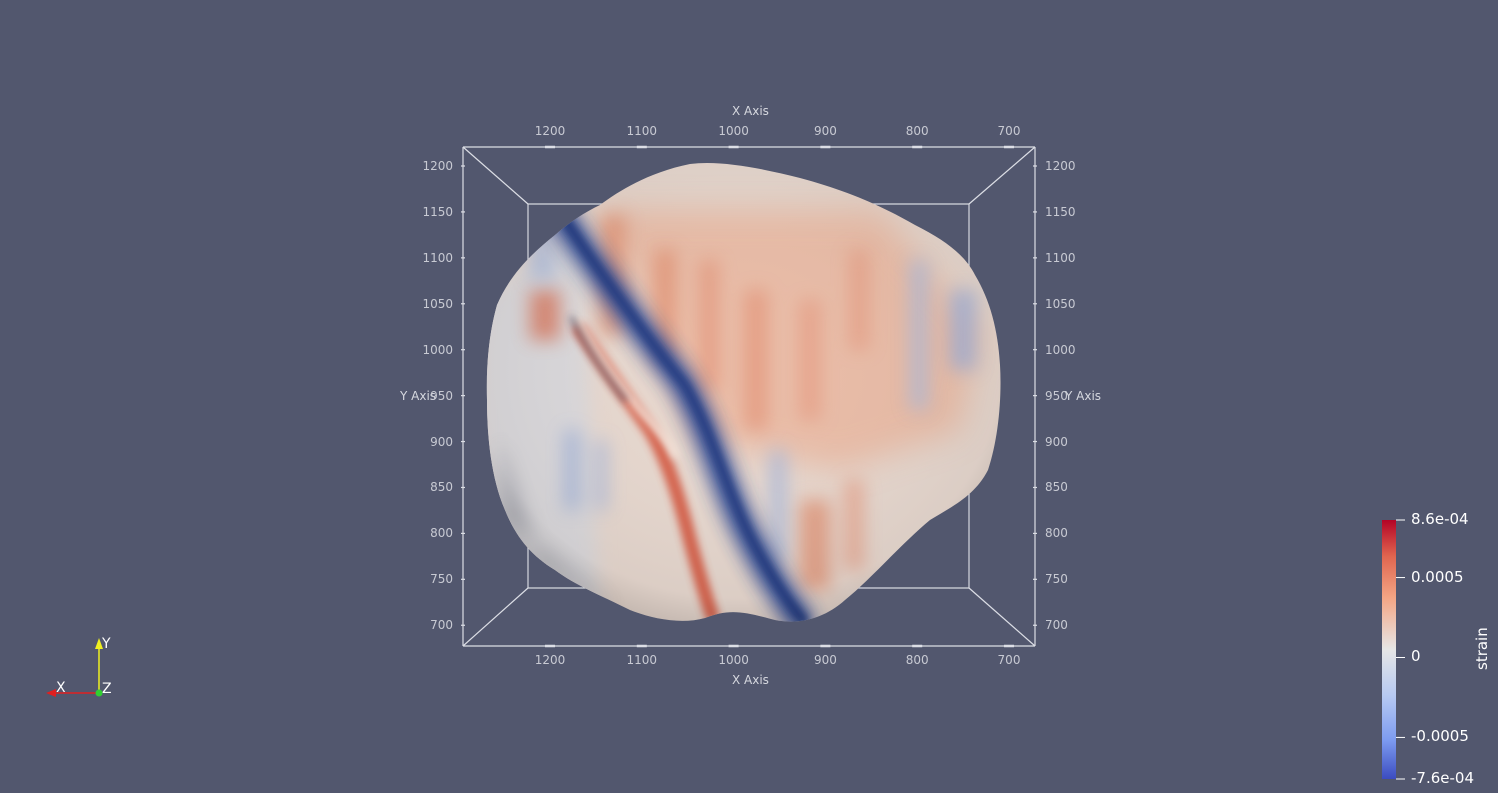 The image size is (1498, 793). Describe the element at coordinates (733, 660) in the screenshot. I see `x-tick-label-bottom: 1000` at that location.